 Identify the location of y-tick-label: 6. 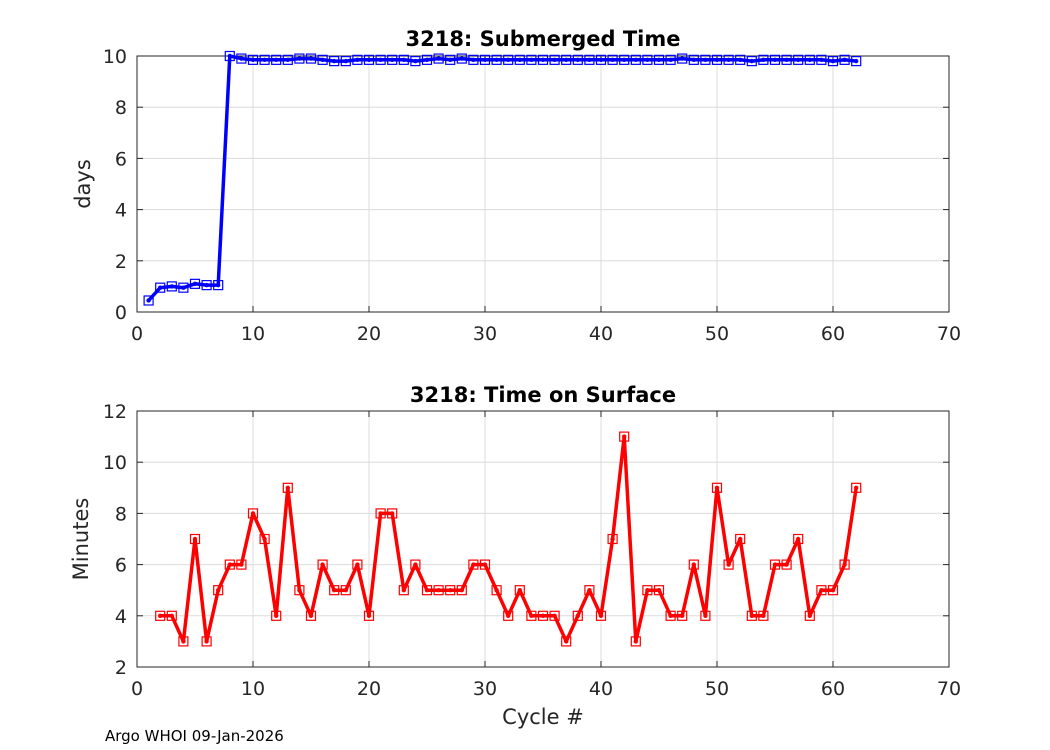
(121, 566).